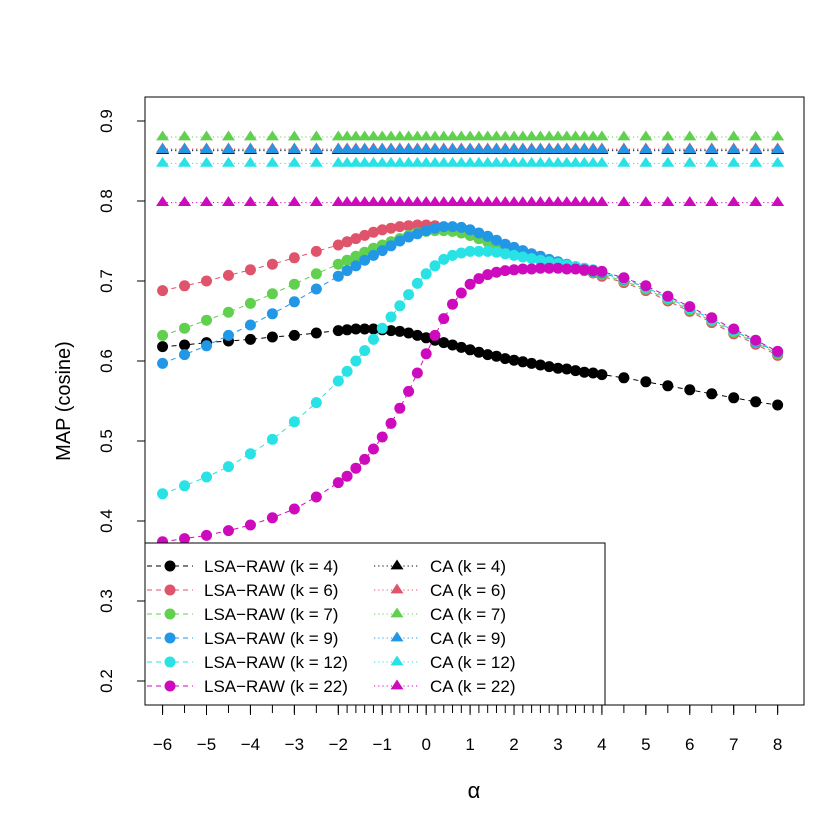 The image size is (830, 830). I want to click on legend-entry: LSA−RAW (k = 22), so click(247, 686).